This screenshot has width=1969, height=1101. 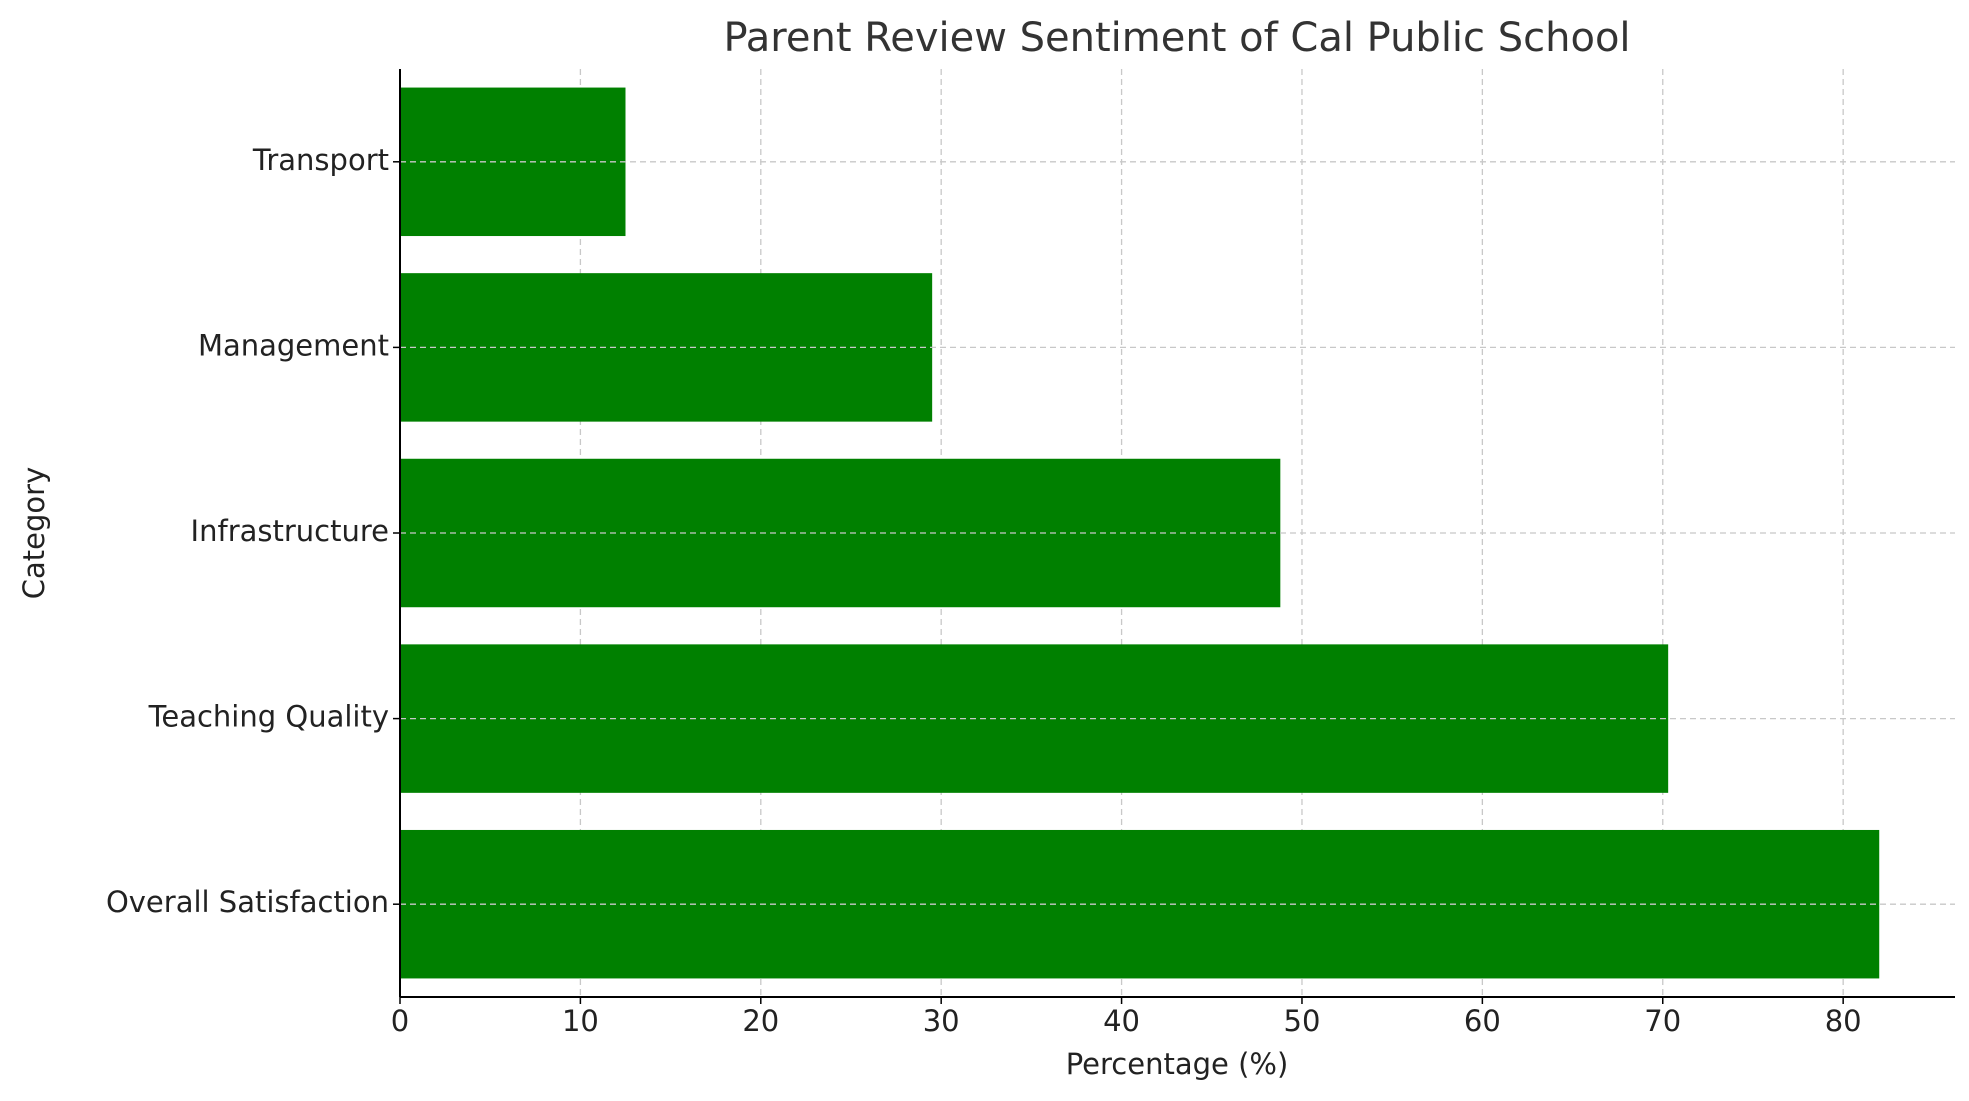 I want to click on x-tick-label: 10, so click(x=580, y=1021).